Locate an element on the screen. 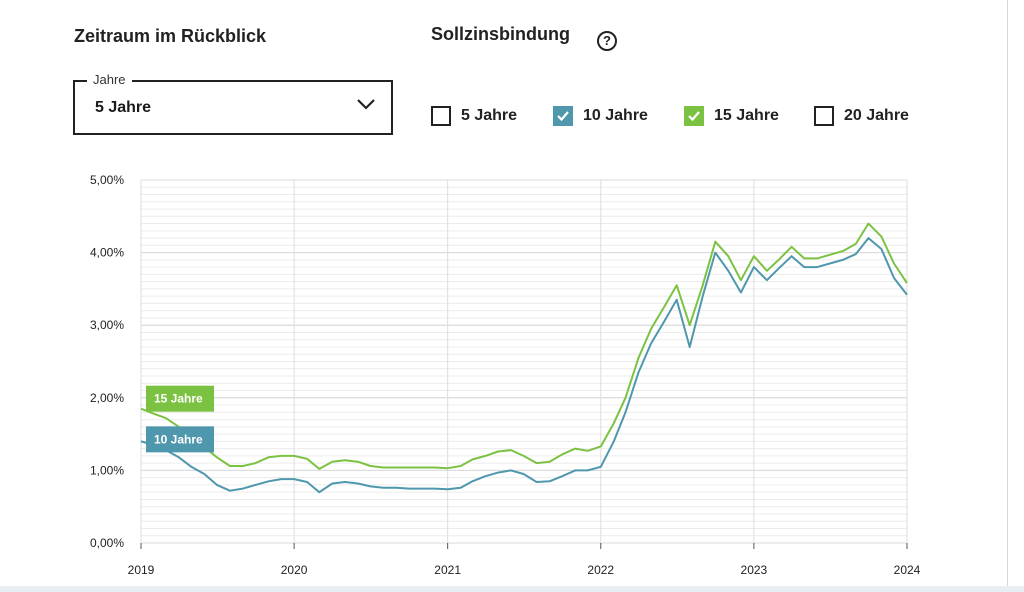 The width and height of the screenshot is (1024, 592). select-value: 5 Jahre is located at coordinates (123, 107).